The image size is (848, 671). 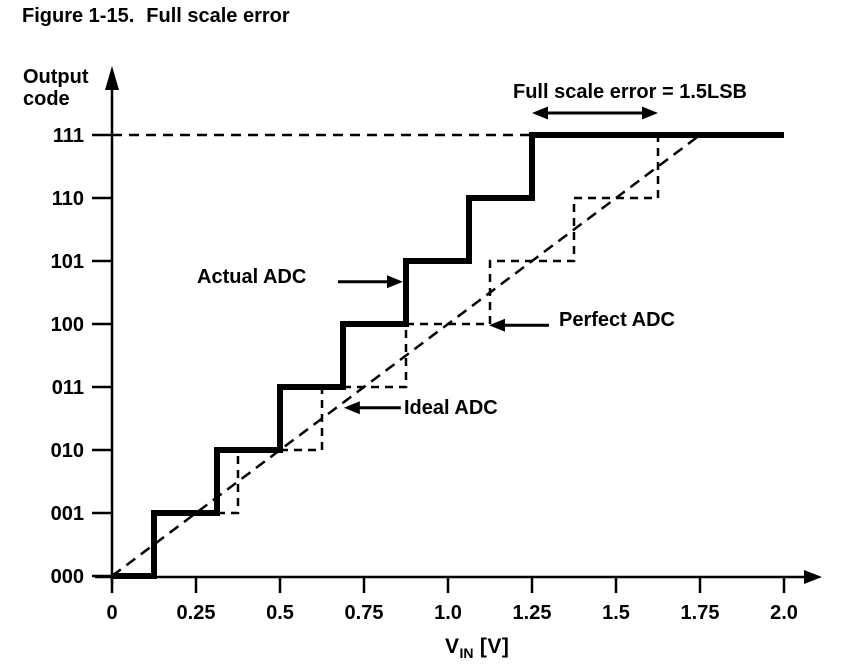 I want to click on full-scale-error-arrowhead-left, so click(x=540, y=113).